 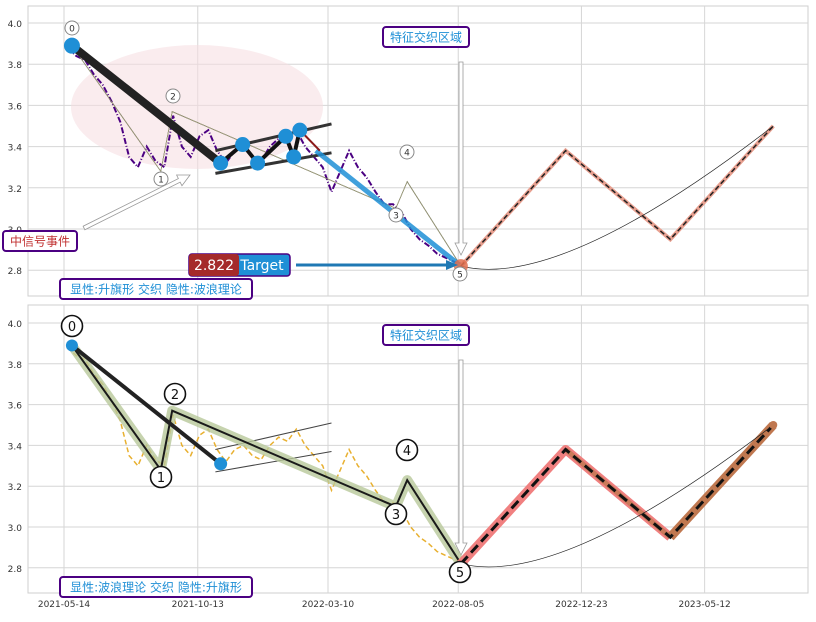 I want to click on target-value: 2.822, so click(x=214, y=266).